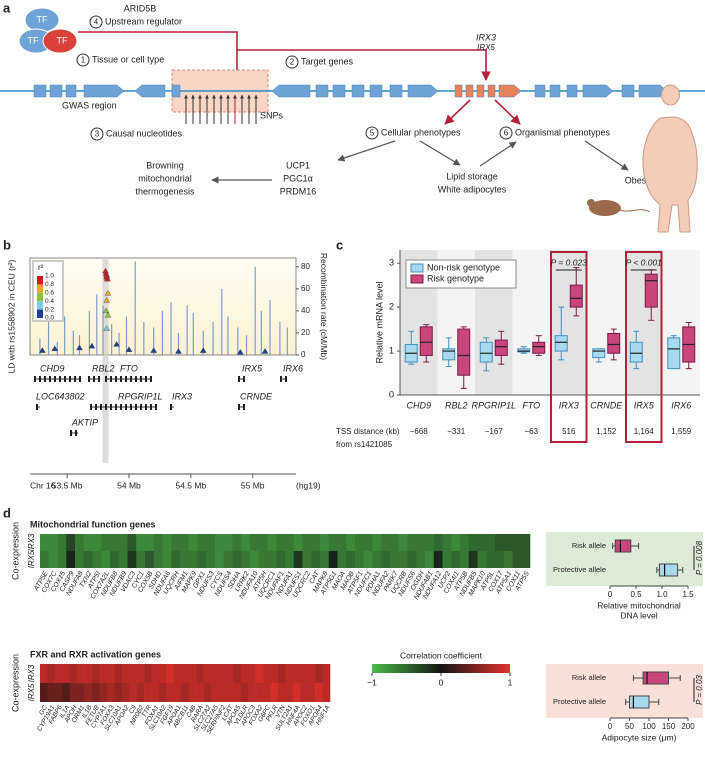  I want to click on p-value: P = 0.008, so click(699, 557).